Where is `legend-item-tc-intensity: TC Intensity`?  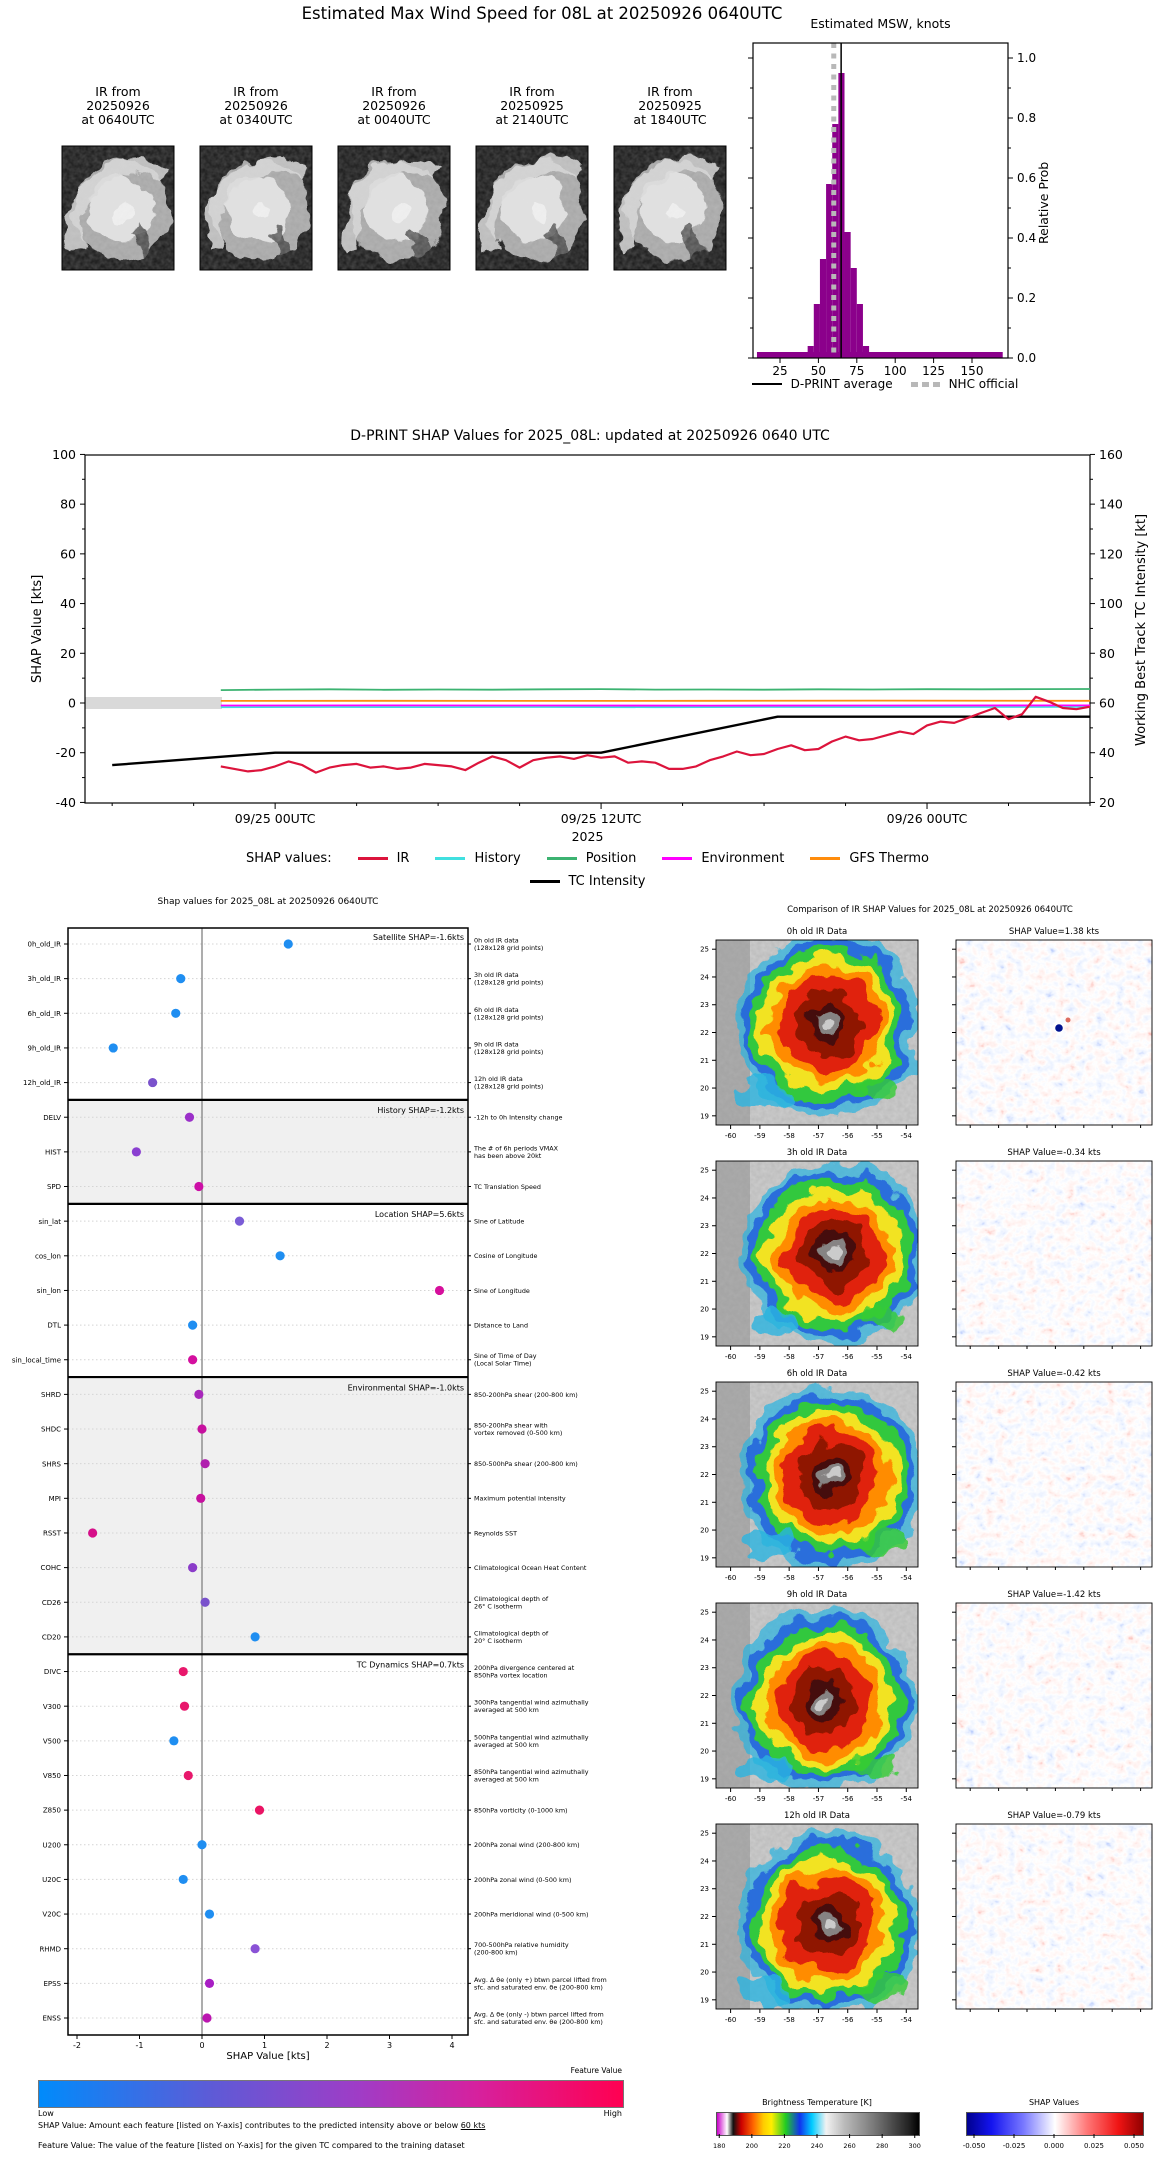 legend-item-tc-intensity: TC Intensity is located at coordinates (587, 881).